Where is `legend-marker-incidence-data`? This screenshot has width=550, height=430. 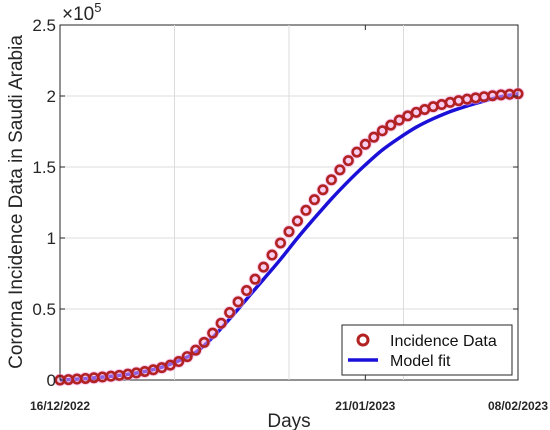 legend-marker-incidence-data is located at coordinates (363, 340).